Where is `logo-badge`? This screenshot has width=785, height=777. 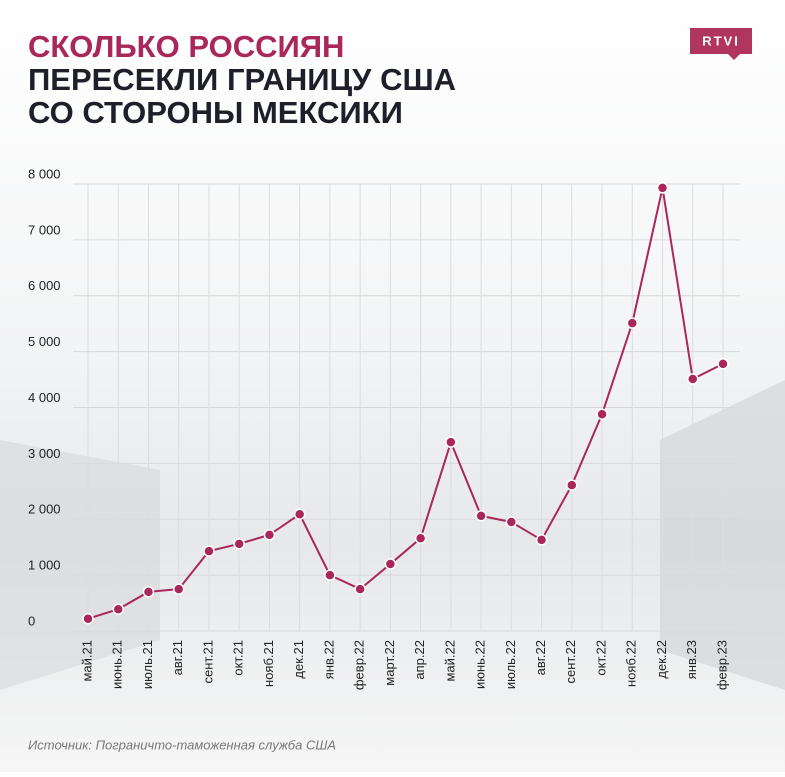 logo-badge is located at coordinates (721, 44).